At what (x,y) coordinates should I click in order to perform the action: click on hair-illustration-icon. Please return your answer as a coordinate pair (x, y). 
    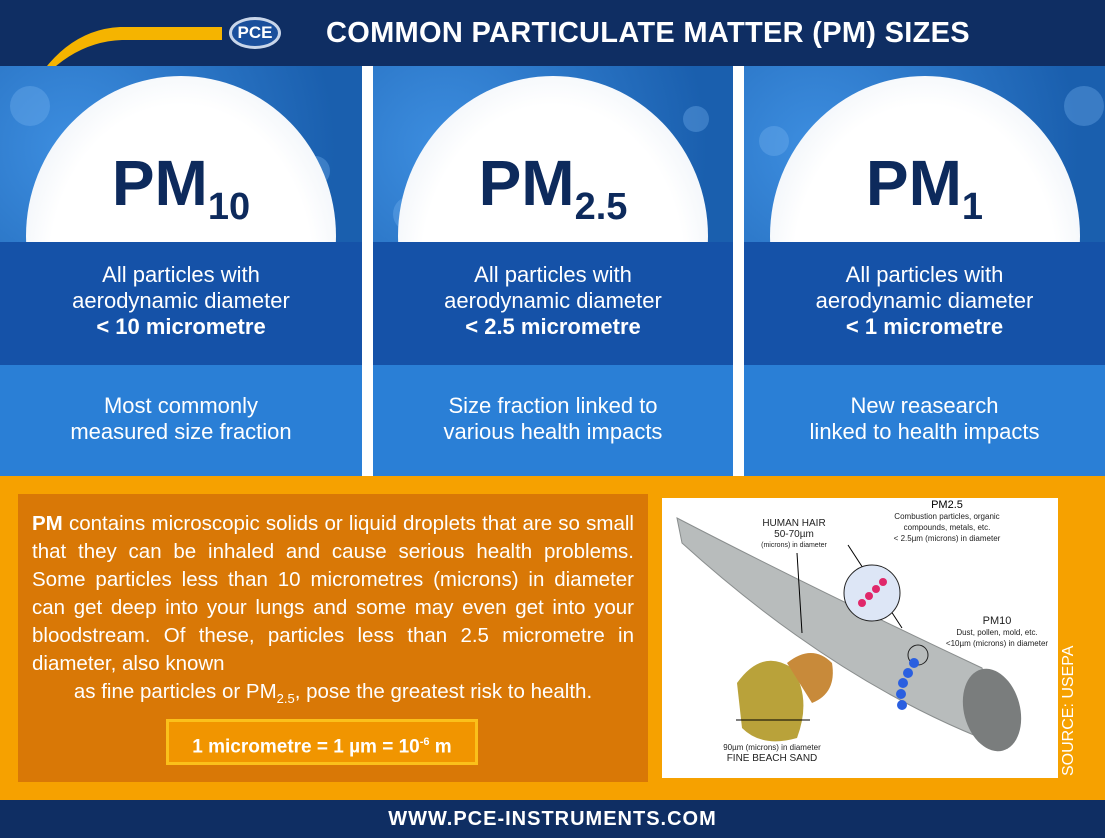
    Looking at the image, I should click on (849, 634).